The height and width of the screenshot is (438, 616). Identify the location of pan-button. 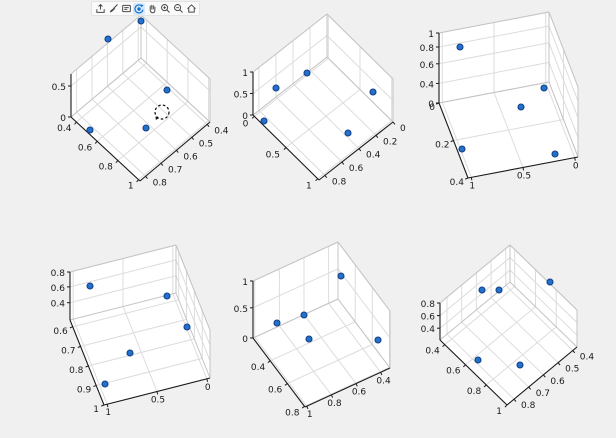
(152, 9).